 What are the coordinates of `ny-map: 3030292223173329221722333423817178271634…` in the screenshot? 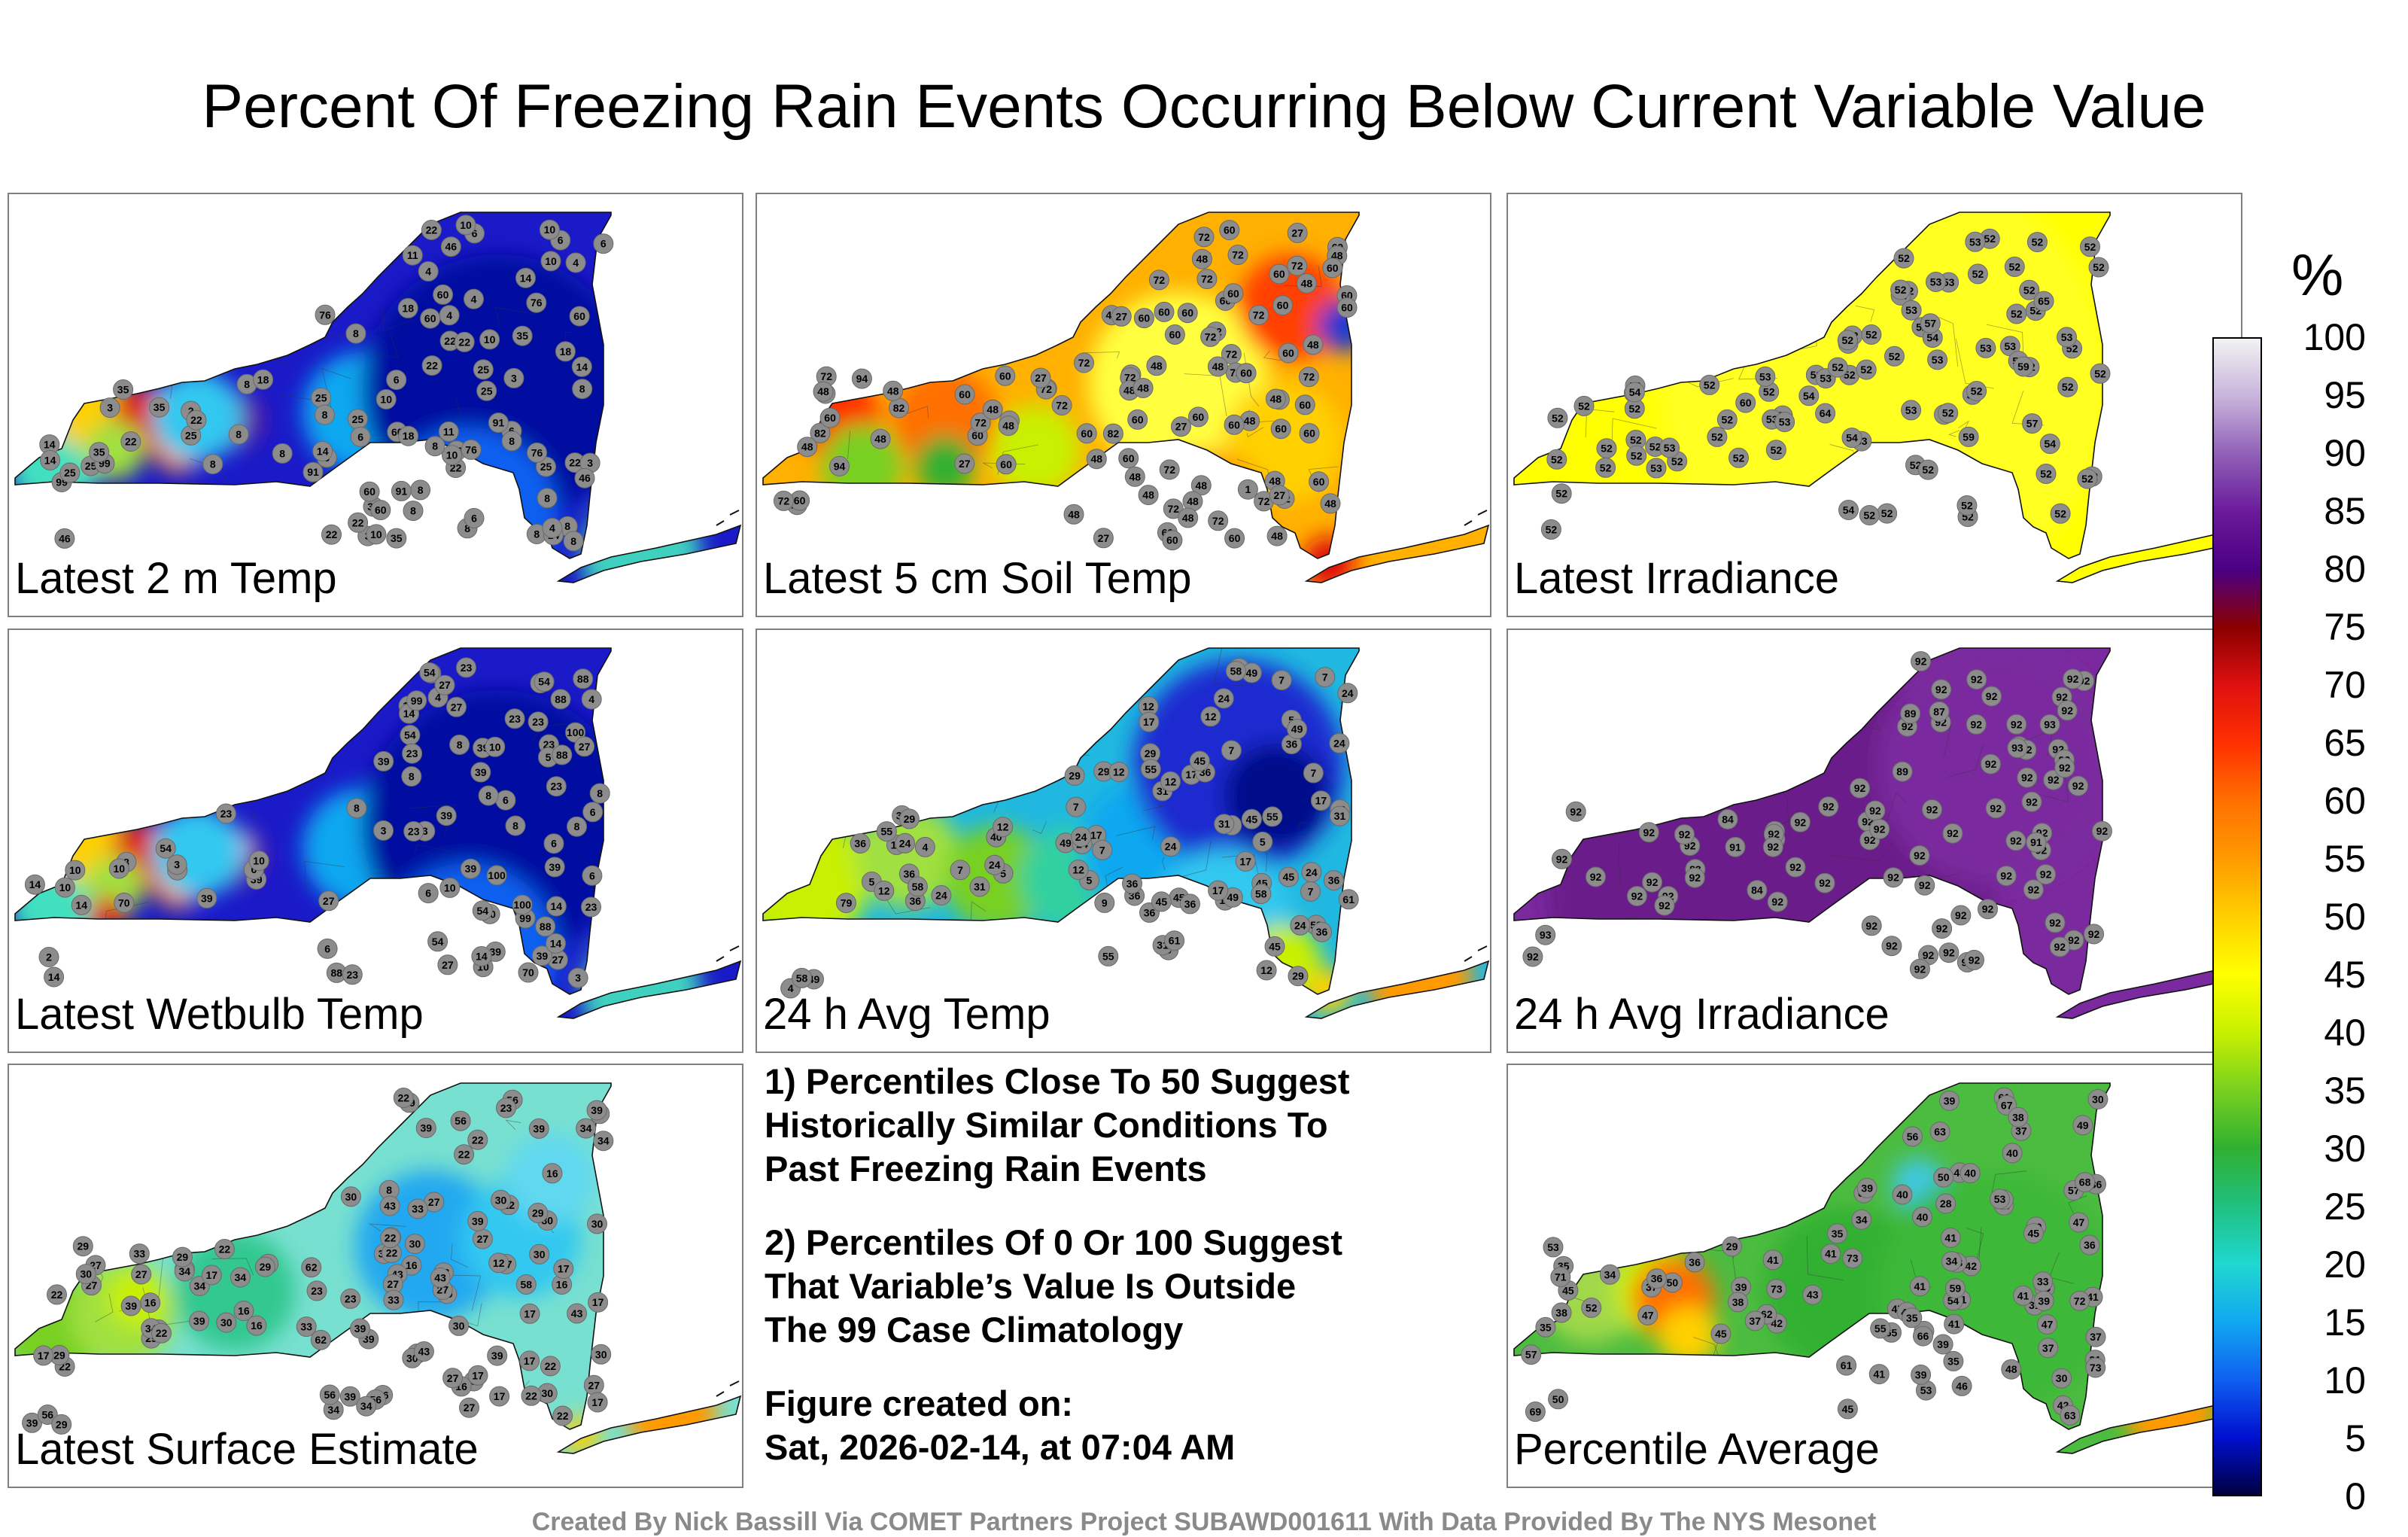 It's located at (378, 1268).